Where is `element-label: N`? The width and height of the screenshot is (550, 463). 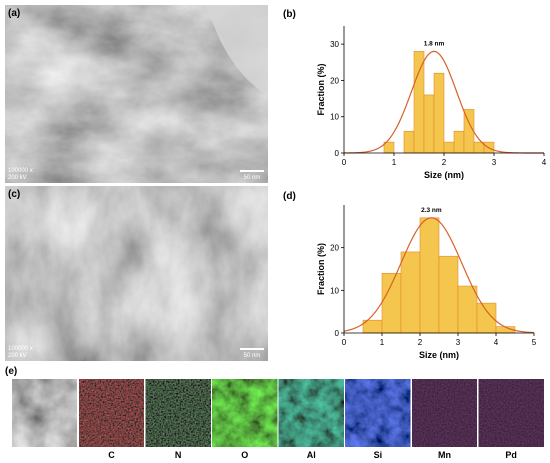
element-label: N is located at coordinates (178, 455).